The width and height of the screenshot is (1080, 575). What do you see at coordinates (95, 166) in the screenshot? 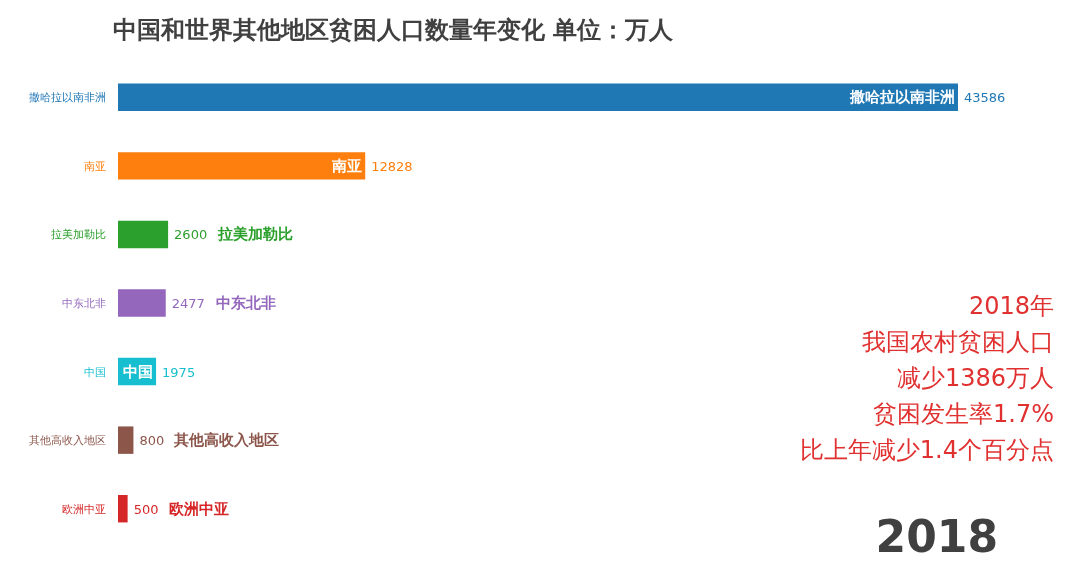
I see `y-tick-label: 南亚` at bounding box center [95, 166].